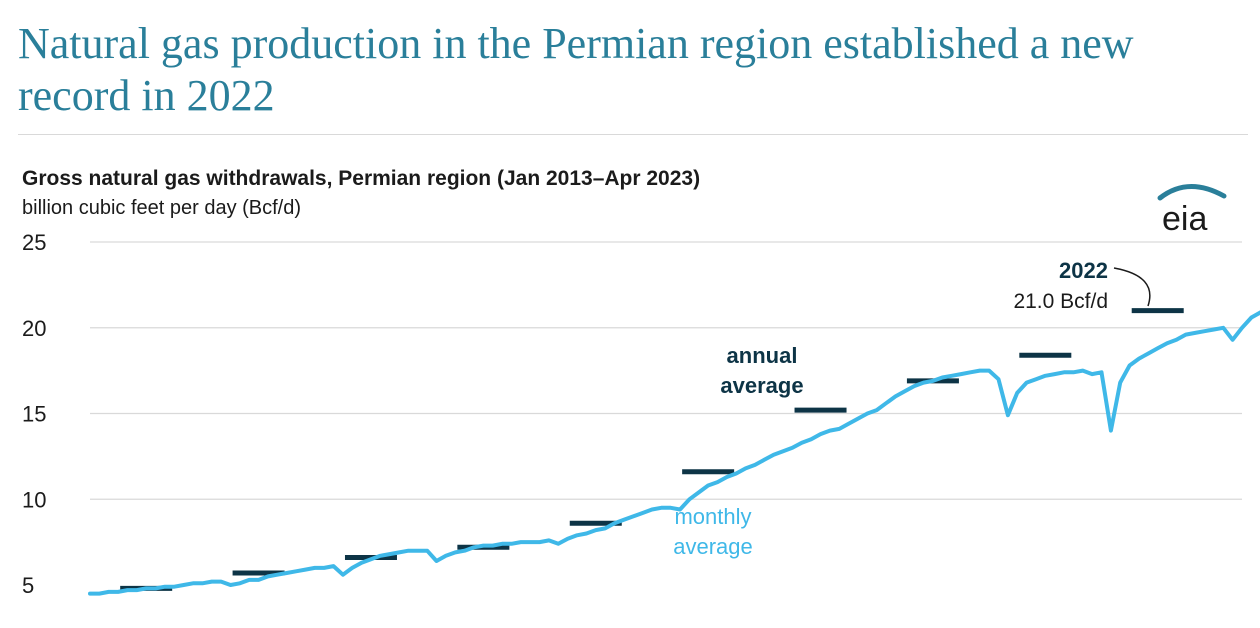  Describe the element at coordinates (34, 328) in the screenshot. I see `y-tick-label-20: 20` at that location.